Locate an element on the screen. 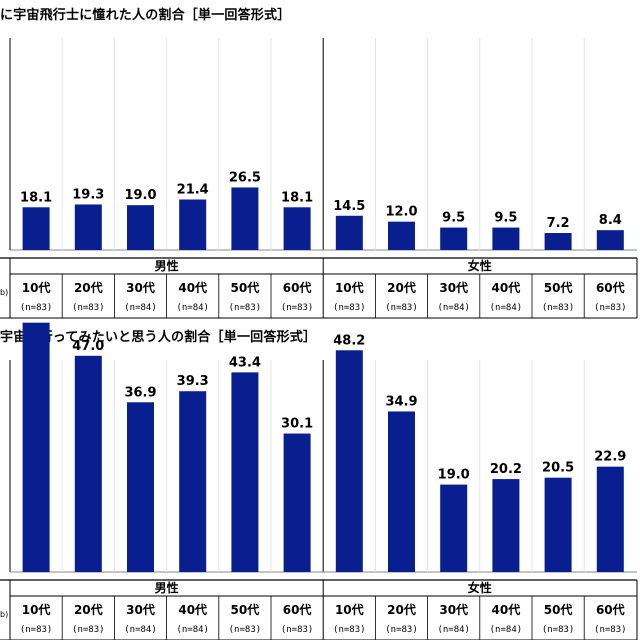 Image resolution: width=640 pixels, height=640 pixels. data-label: 39.3 is located at coordinates (193, 381).